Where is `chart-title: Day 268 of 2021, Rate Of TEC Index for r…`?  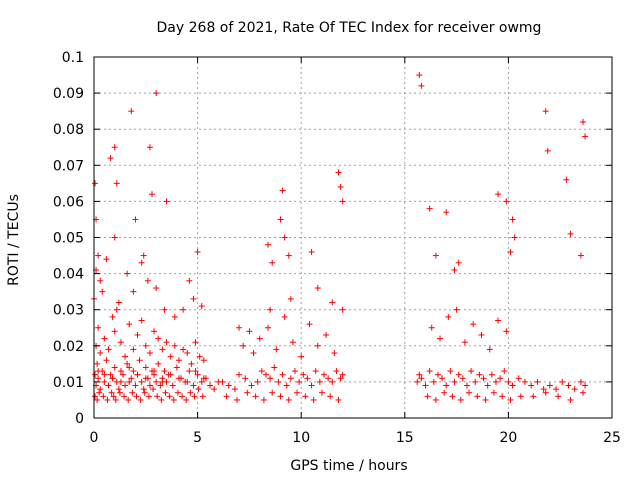
chart-title: Day 268 of 2021, Rate Of TEC Index for r… is located at coordinates (349, 28).